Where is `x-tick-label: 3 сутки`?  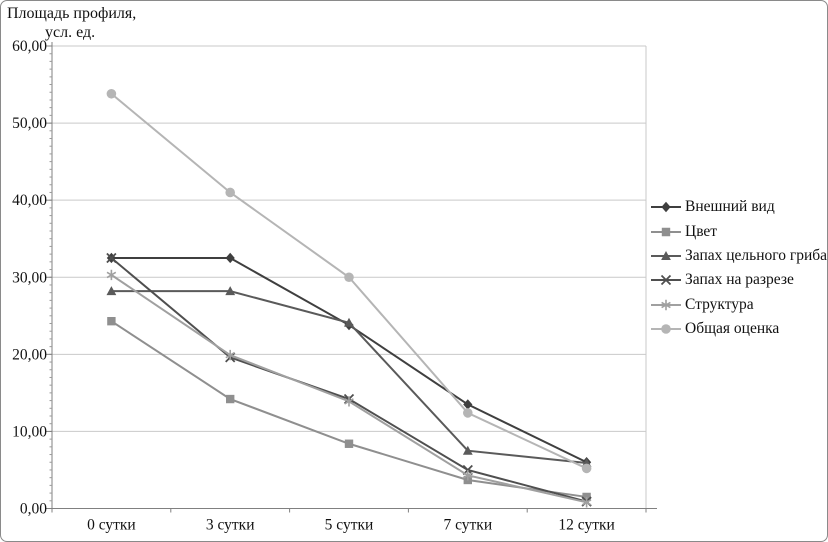 x-tick-label: 3 сутки is located at coordinates (230, 525).